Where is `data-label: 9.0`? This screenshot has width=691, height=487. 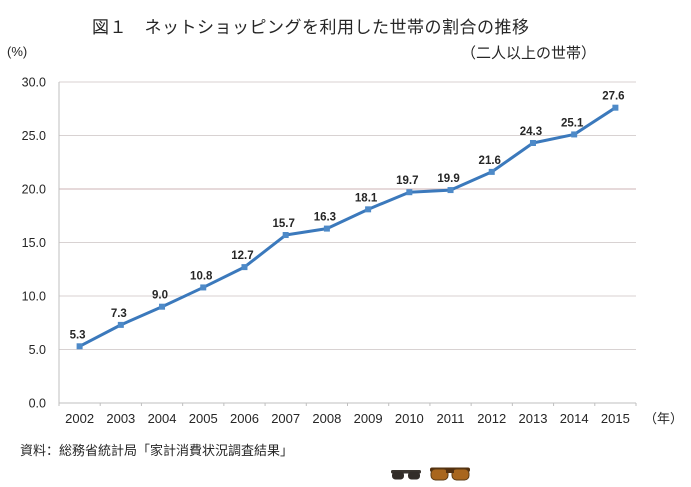
data-label: 9.0 is located at coordinates (160, 296).